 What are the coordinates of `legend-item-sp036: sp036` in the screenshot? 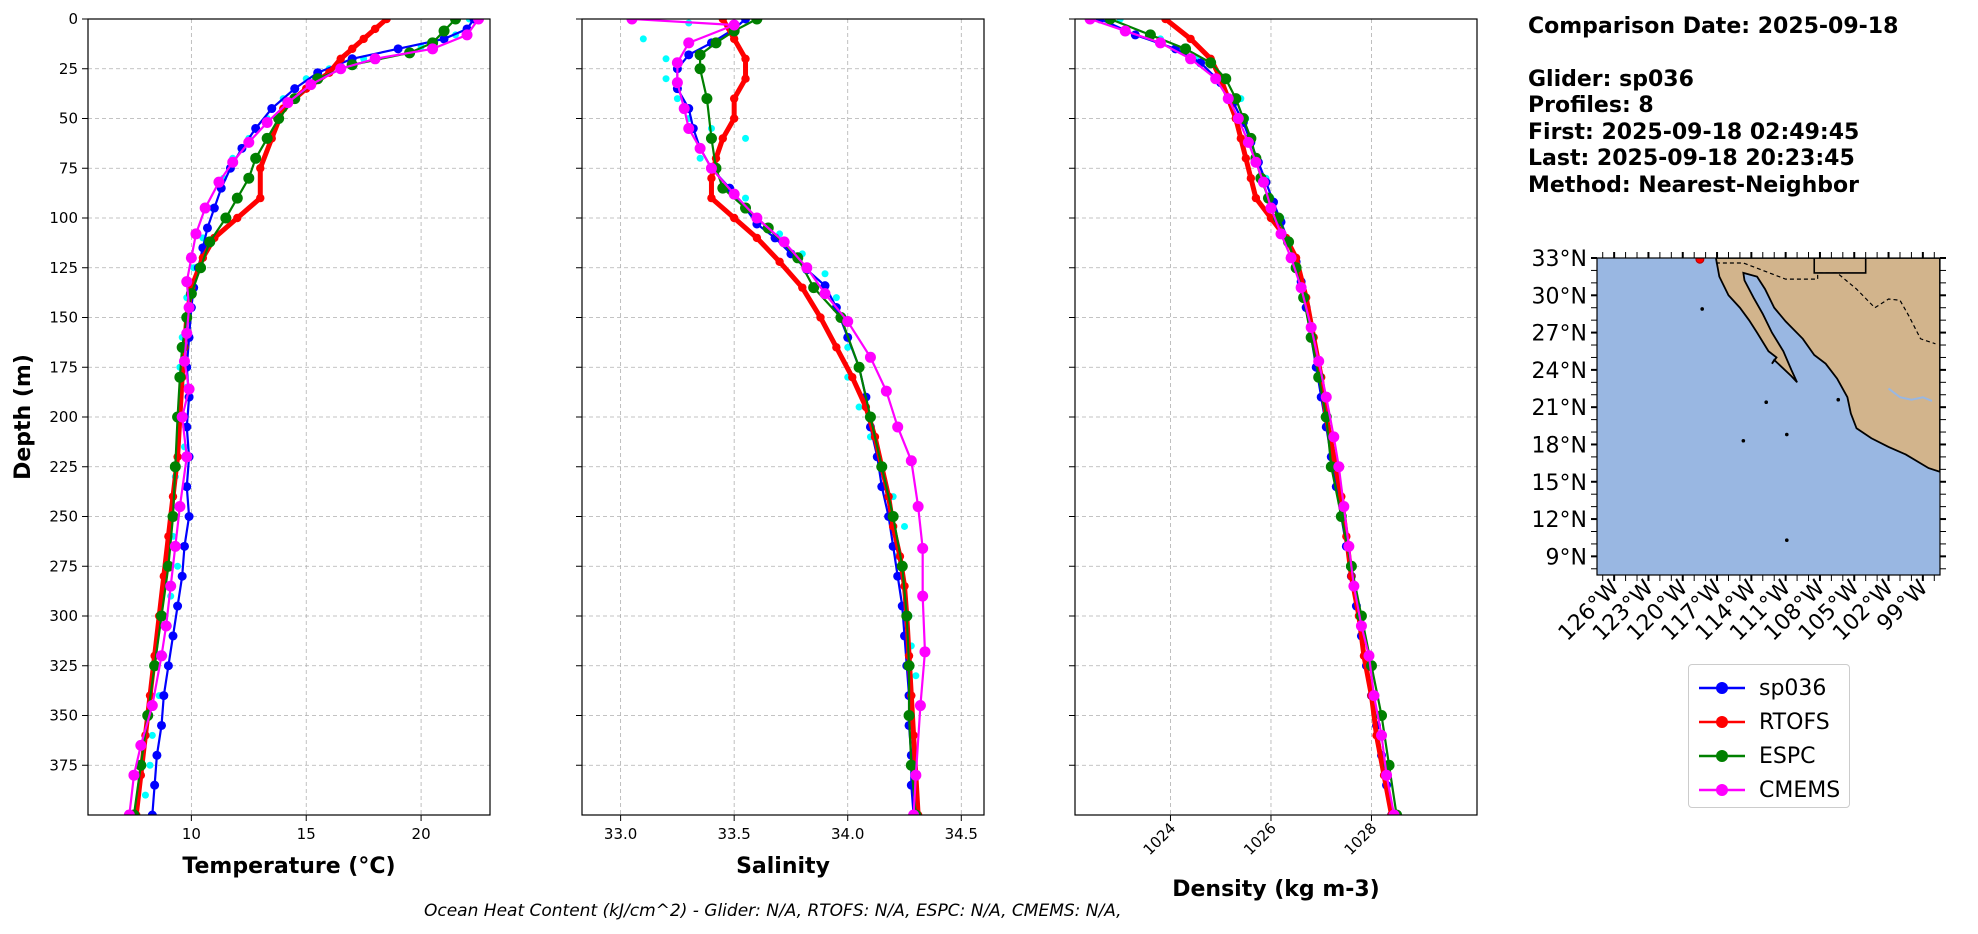 It's located at (1761, 688).